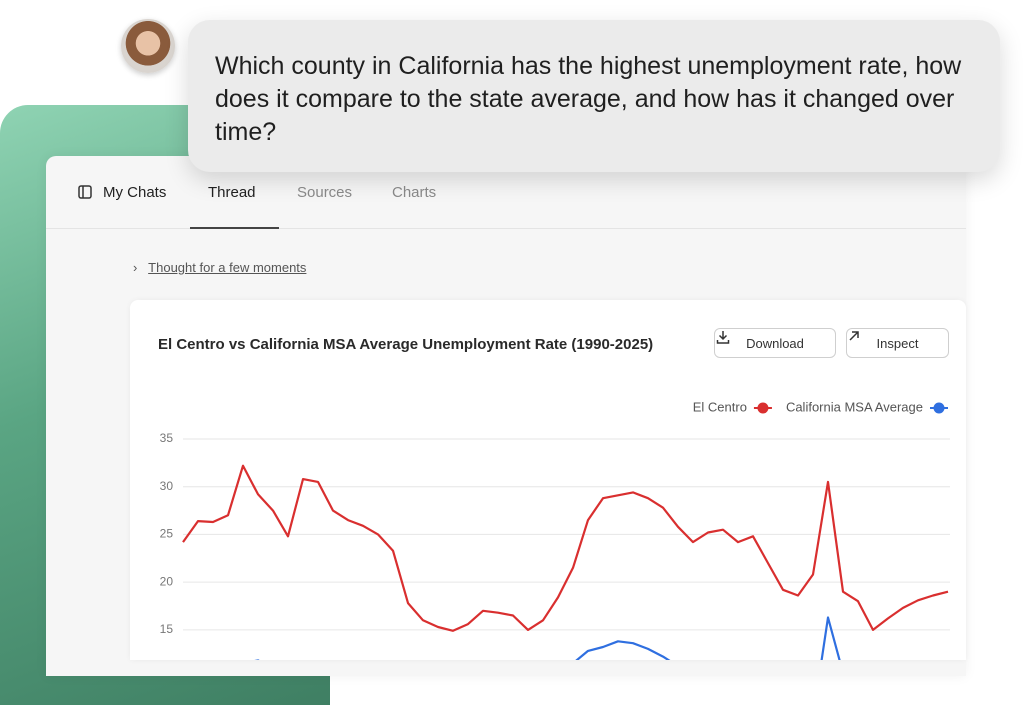  I want to click on y-tick-label: 35, so click(167, 438).